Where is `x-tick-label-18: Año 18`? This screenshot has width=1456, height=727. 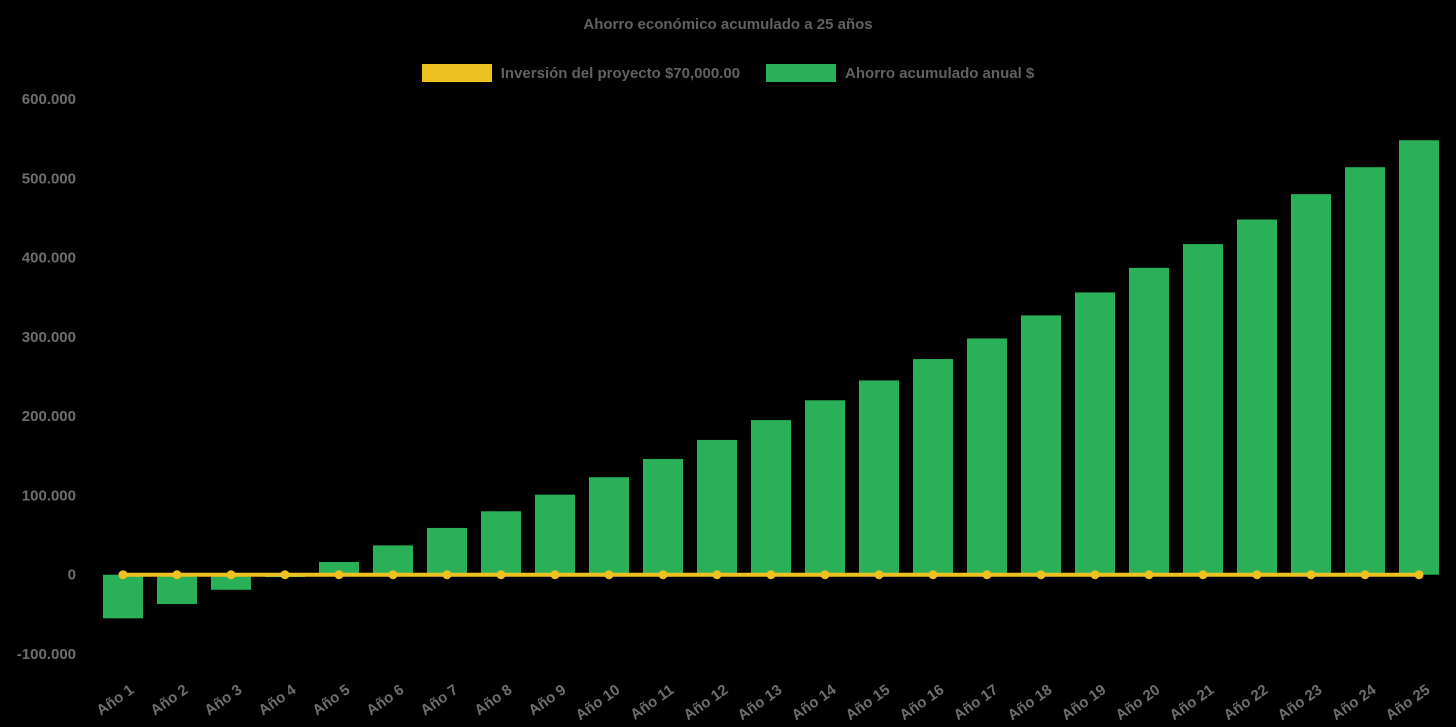
x-tick-label-18: Año 18 is located at coordinates (1030, 702).